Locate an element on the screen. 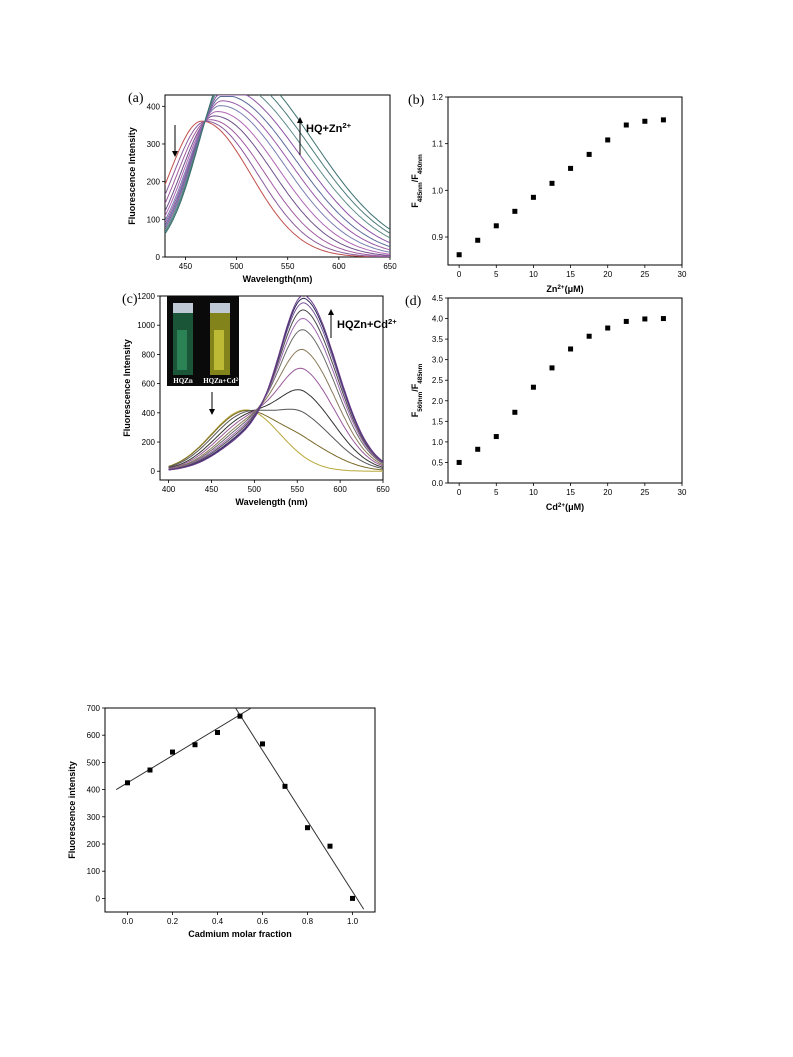 Image resolution: width=793 pixels, height=1057 pixels. vial-cap-left is located at coordinates (183, 308).